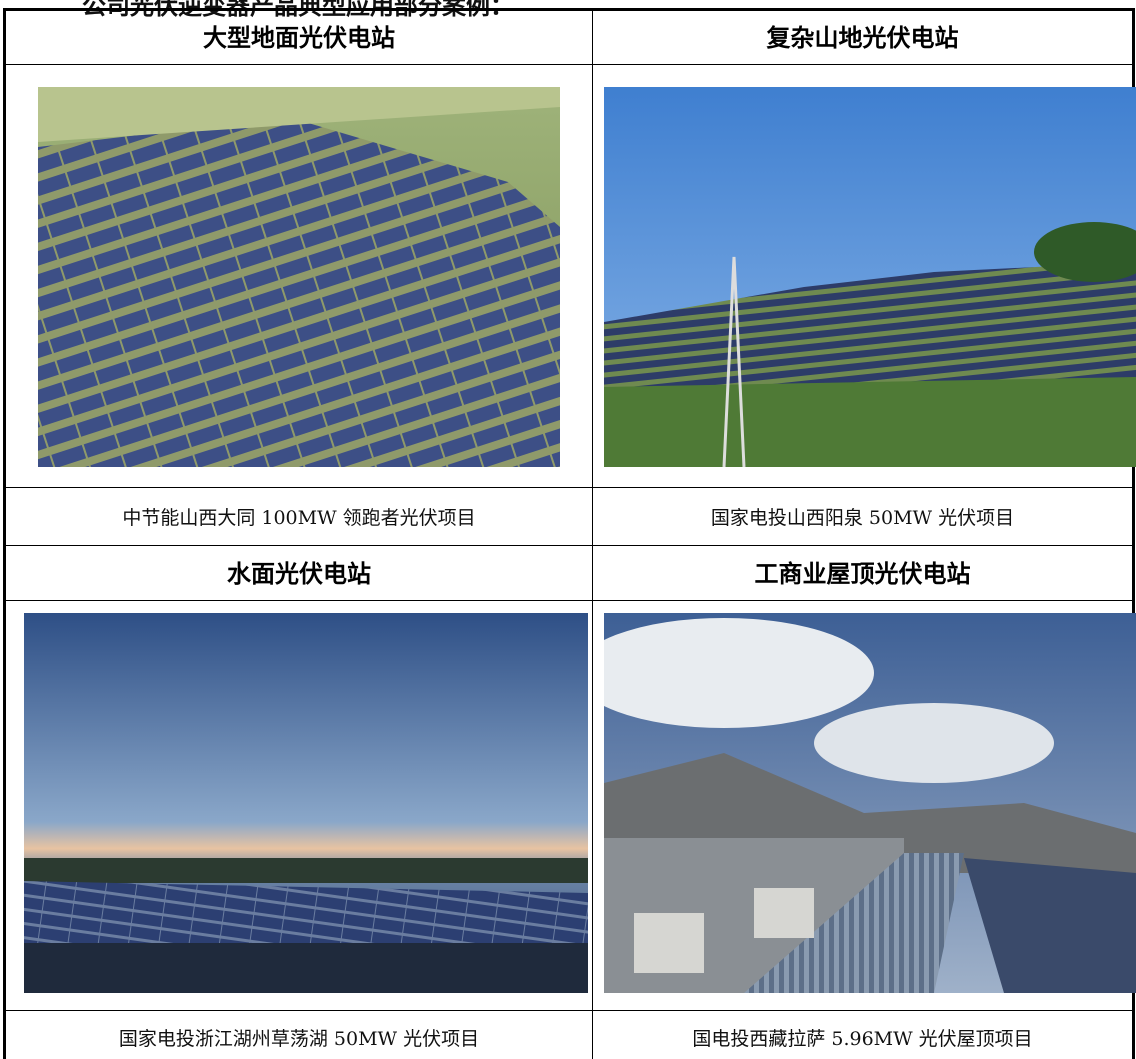 Image resolution: width=1136 pixels, height=1059 pixels. Describe the element at coordinates (299, 38) in the screenshot. I see `cell-title: 大型地面光伏电站` at that location.